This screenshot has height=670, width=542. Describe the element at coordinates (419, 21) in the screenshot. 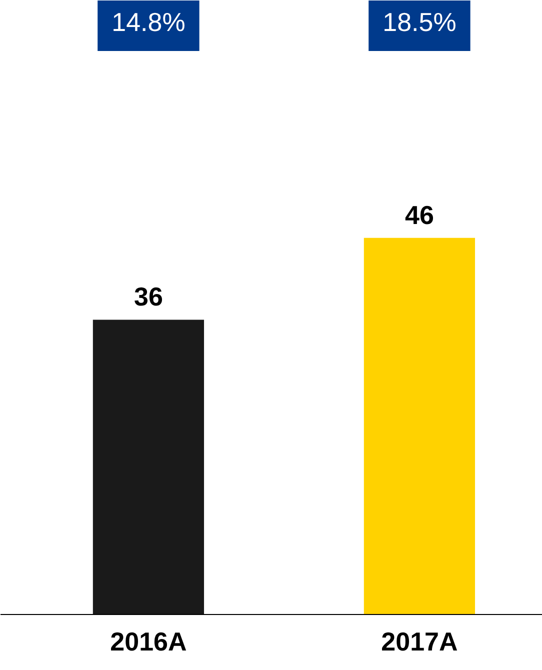

I see `text: 18.5%` at that location.